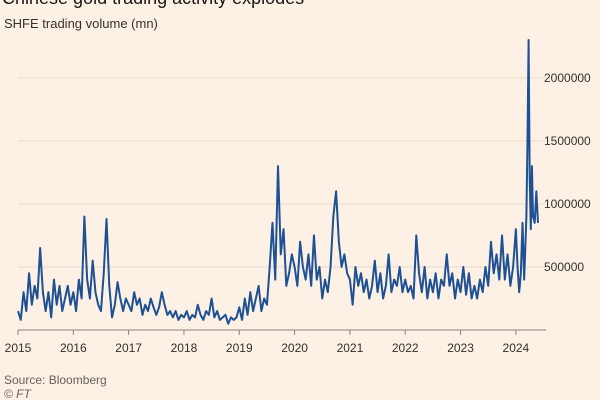 The image size is (600, 400). Describe the element at coordinates (55, 380) in the screenshot. I see `source-note: Source: Bloomberg` at that location.